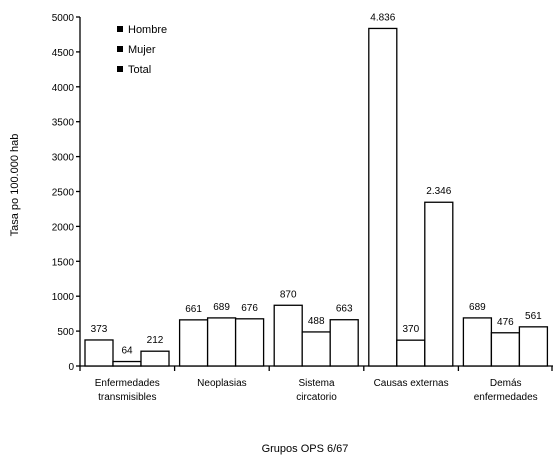 The width and height of the screenshot is (553, 463). Describe the element at coordinates (63, 123) in the screenshot. I see `y-tick-label: 3500` at that location.